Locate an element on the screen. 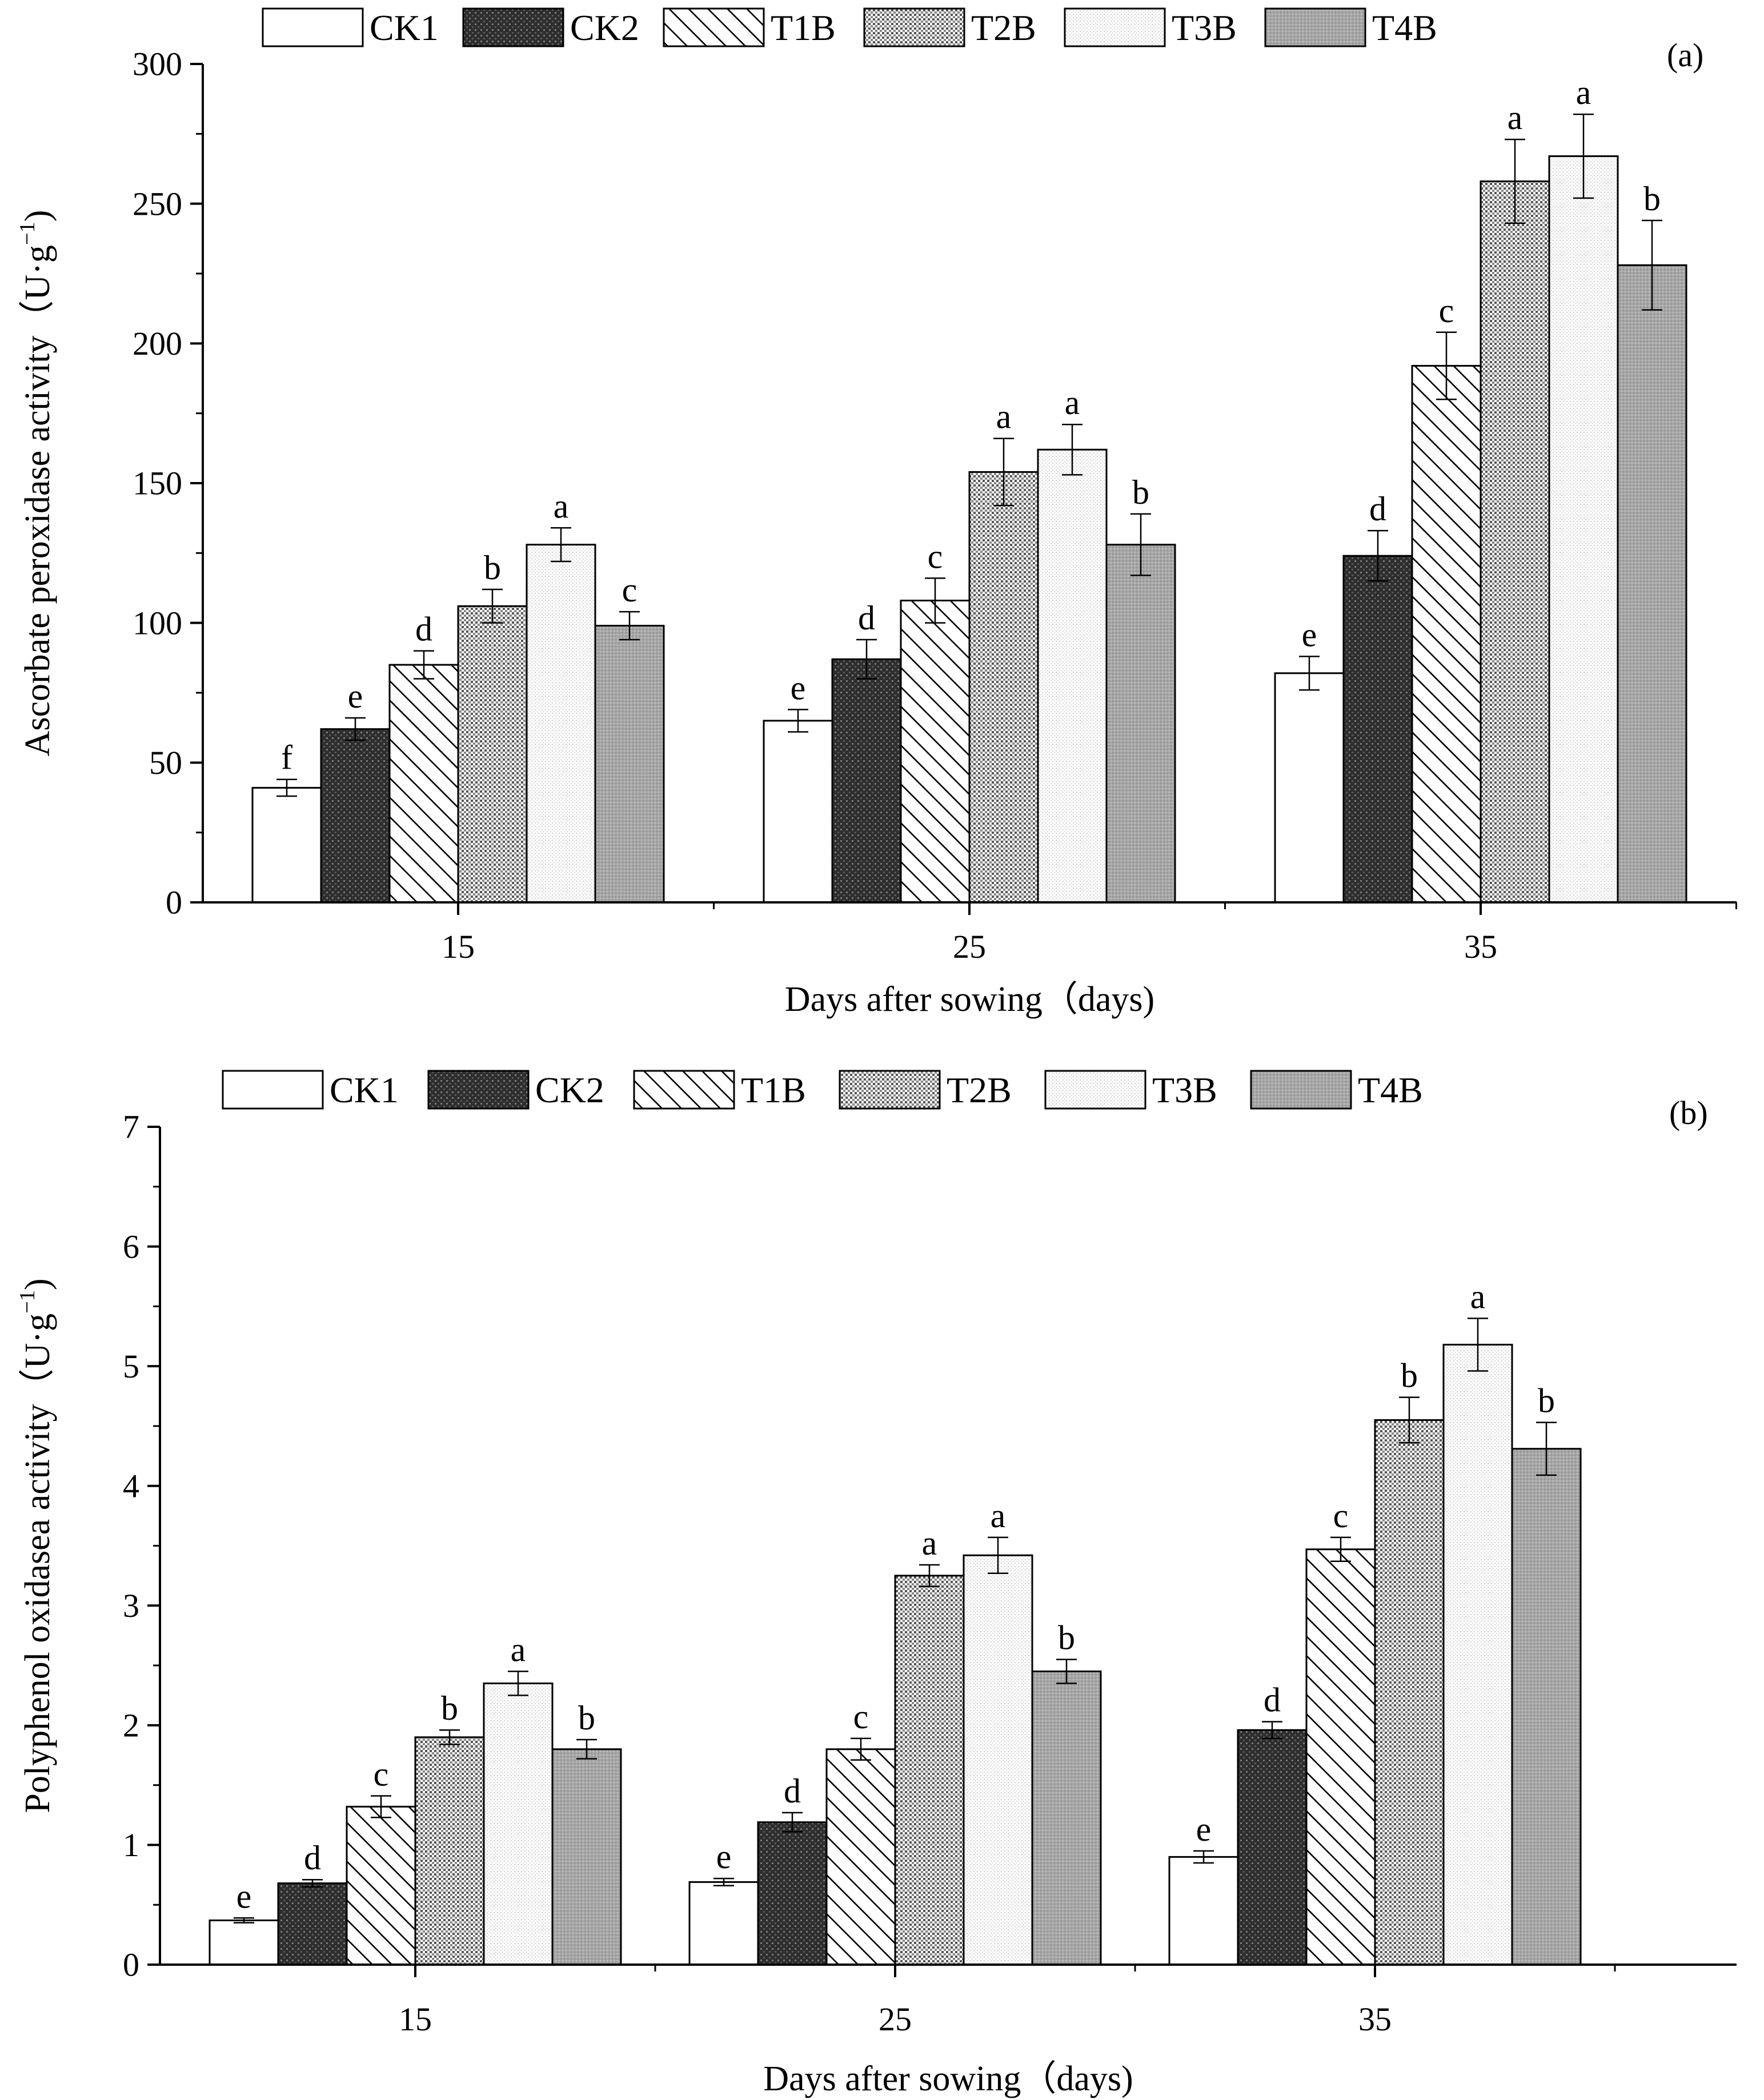  y-tick-label: 7 is located at coordinates (131, 1128).